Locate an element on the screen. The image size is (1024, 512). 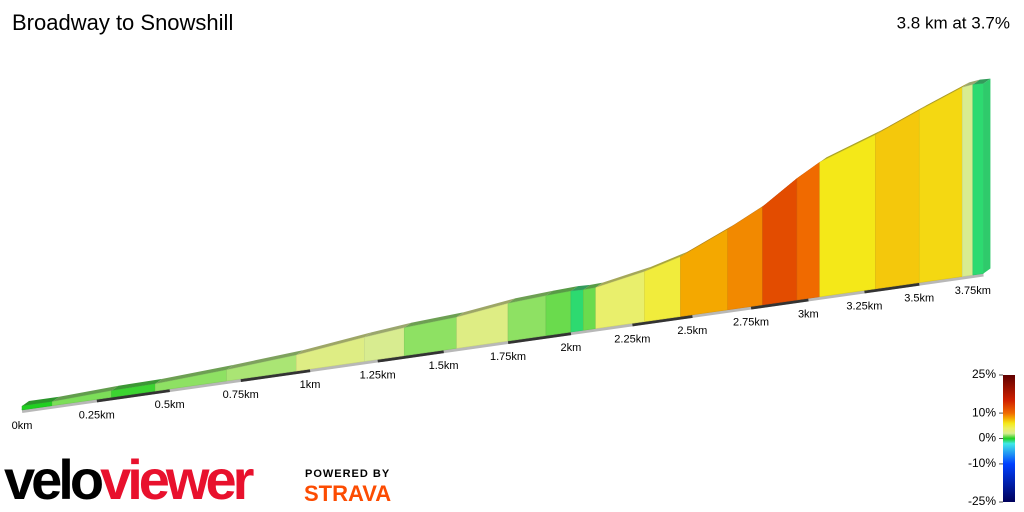
brand-prefix: velo is located at coordinates (53, 479).